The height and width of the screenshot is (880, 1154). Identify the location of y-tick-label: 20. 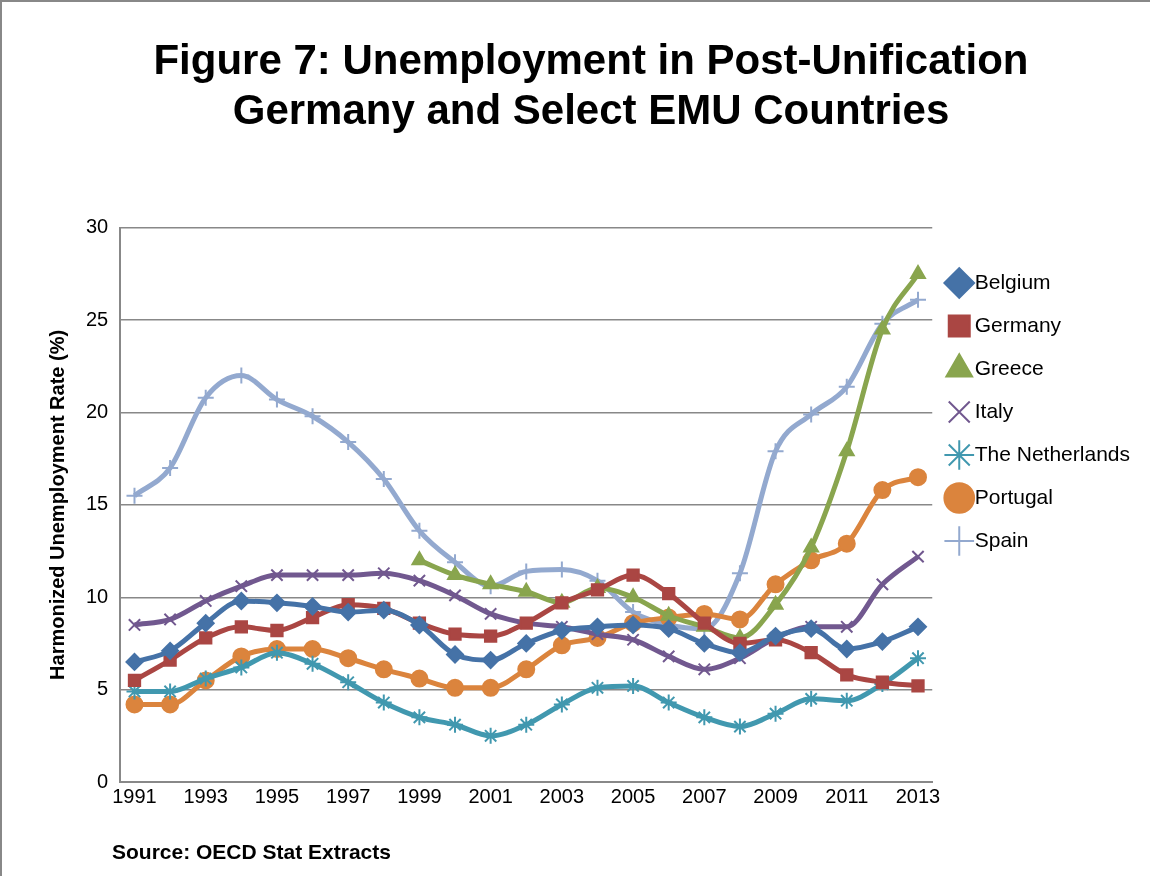
(97, 411).